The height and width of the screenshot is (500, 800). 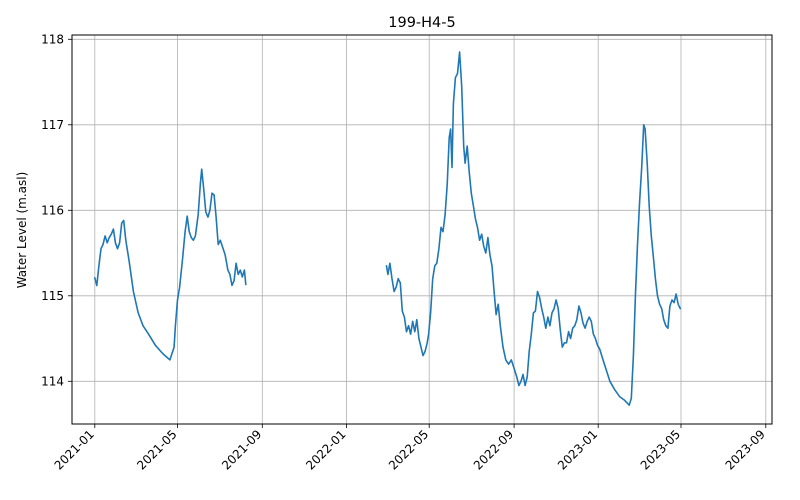 What do you see at coordinates (52, 39) in the screenshot?
I see `y-tick-label: 118` at bounding box center [52, 39].